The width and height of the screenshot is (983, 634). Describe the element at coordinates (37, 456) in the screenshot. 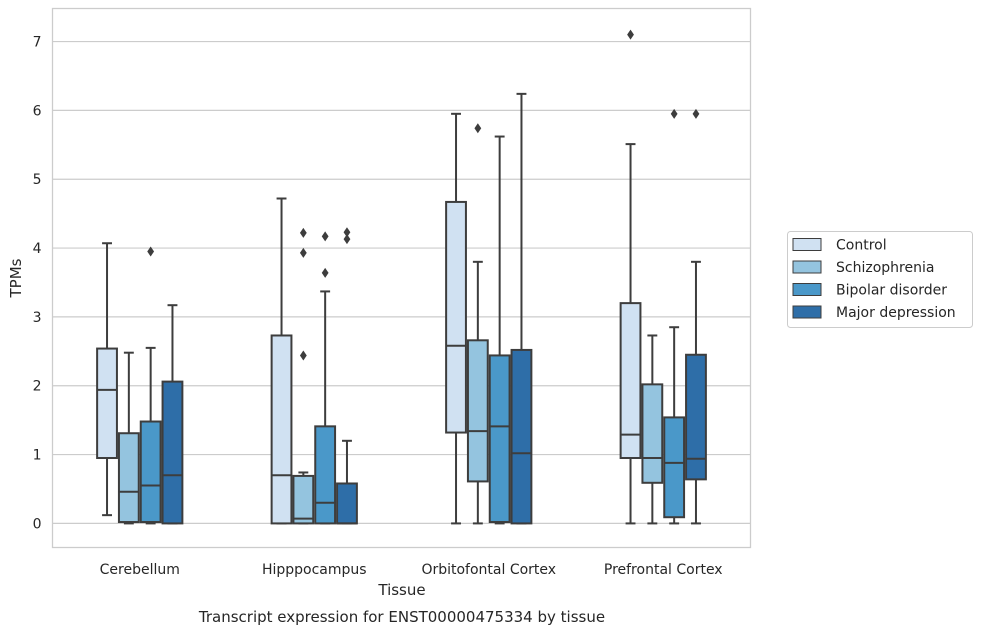

I see `y-tick-label-1: 1` at that location.